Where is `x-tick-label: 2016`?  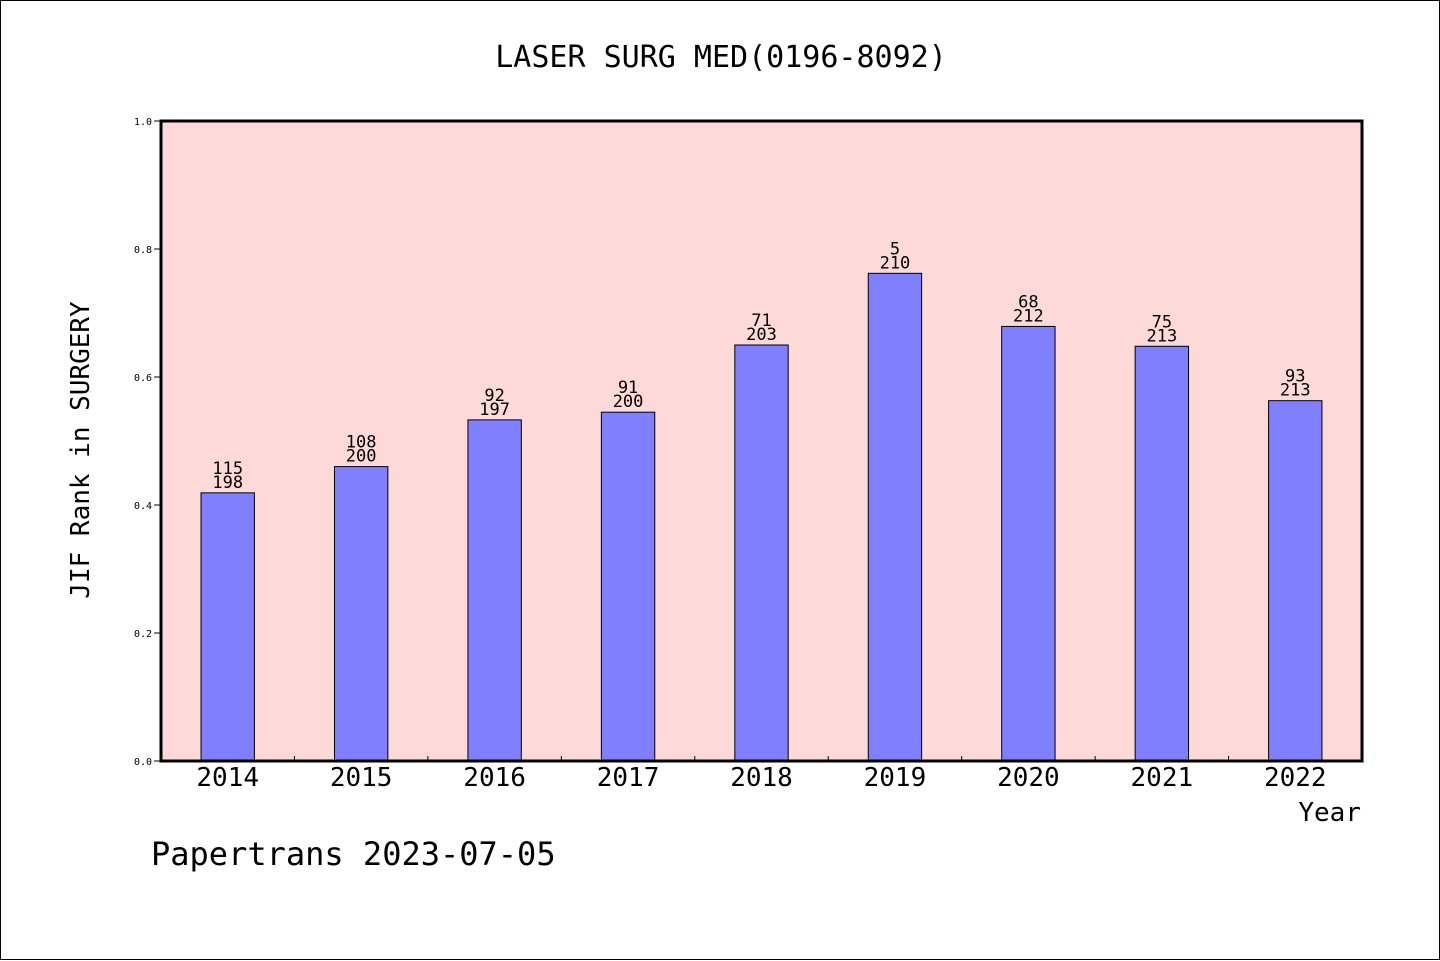 x-tick-label: 2016 is located at coordinates (494, 778).